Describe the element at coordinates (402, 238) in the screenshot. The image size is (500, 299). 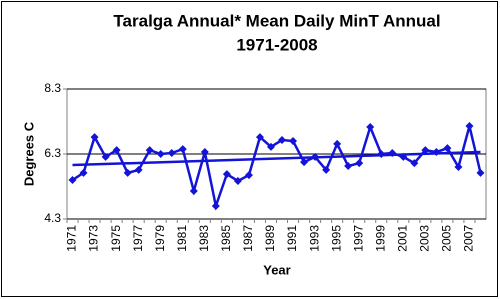
I see `x-tick-label: 2001` at that location.